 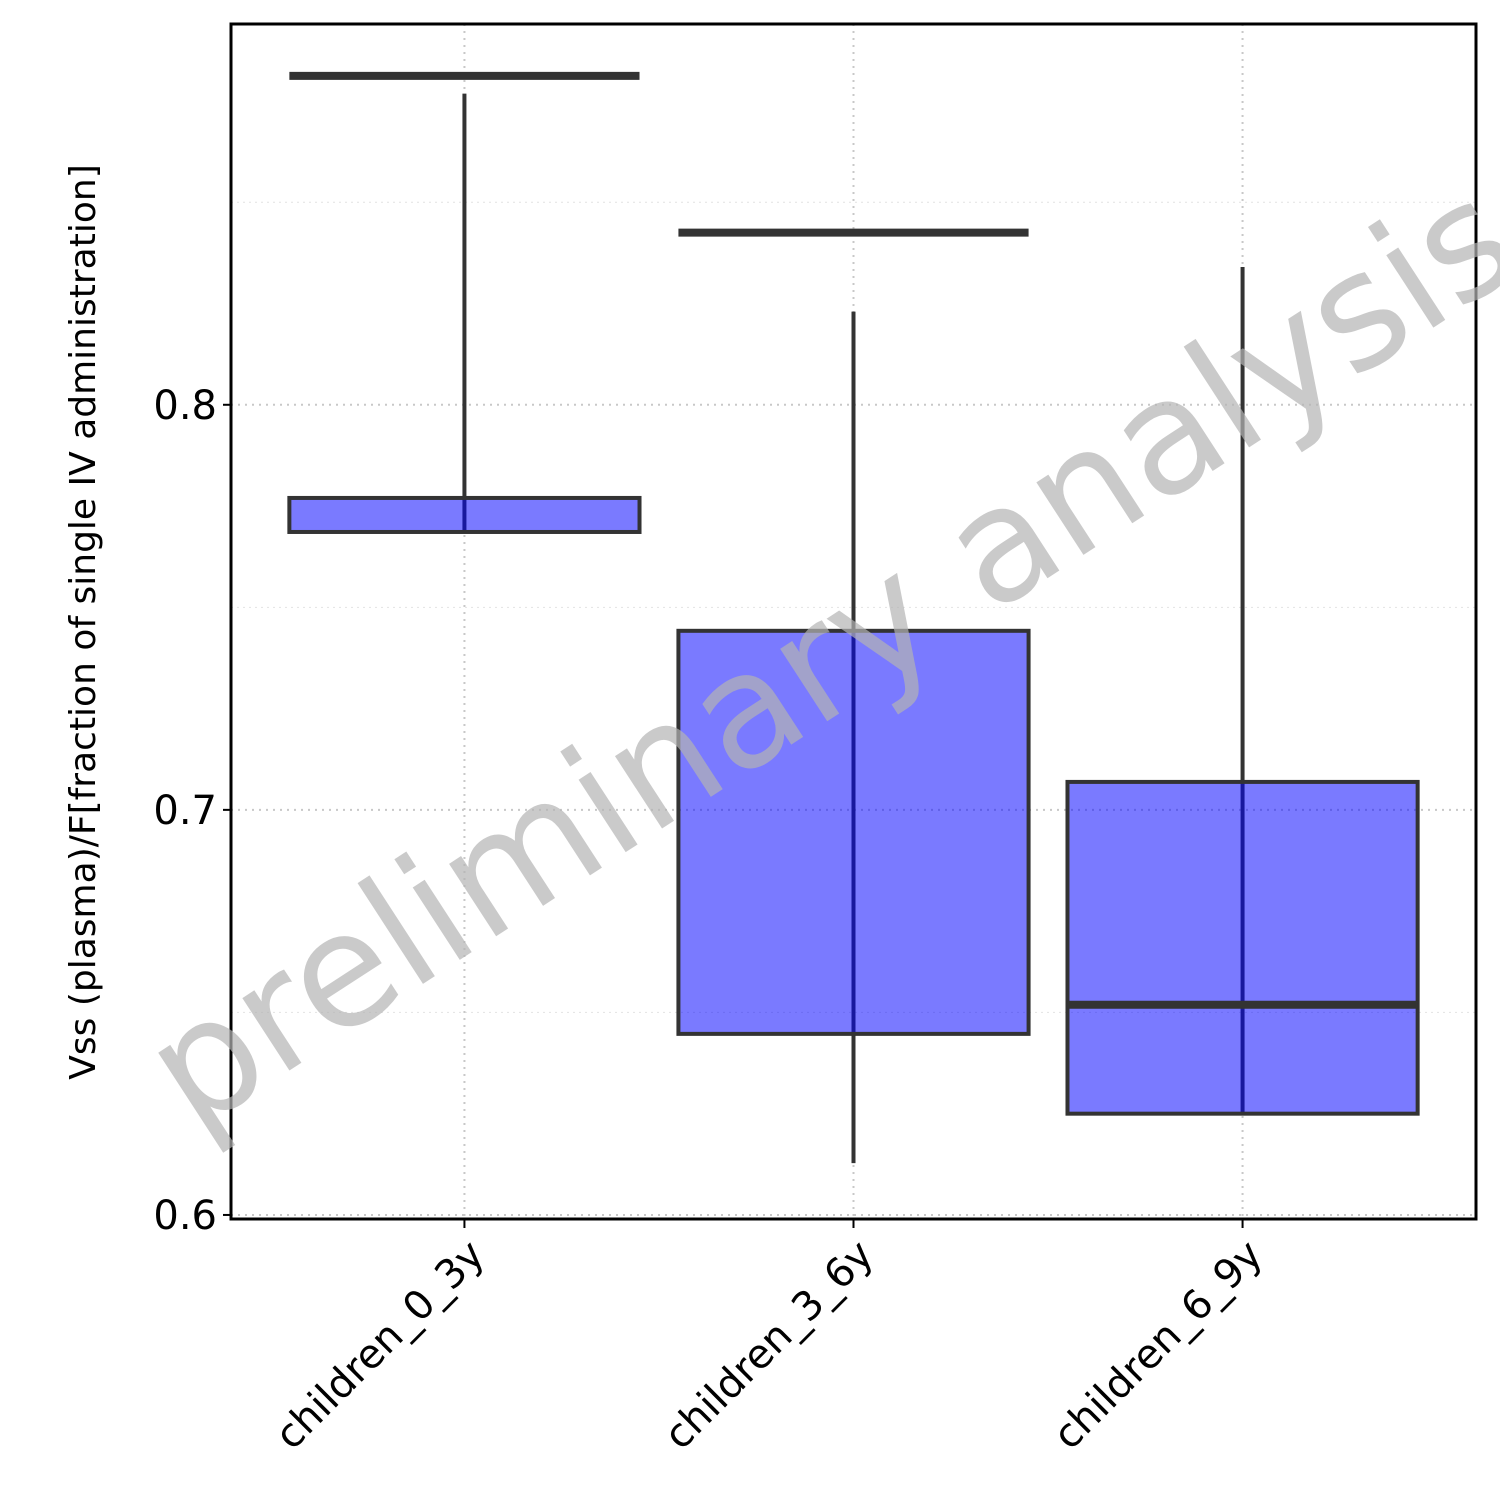 What do you see at coordinates (185, 811) in the screenshot?
I see `y-tick-label: 0.7` at bounding box center [185, 811].